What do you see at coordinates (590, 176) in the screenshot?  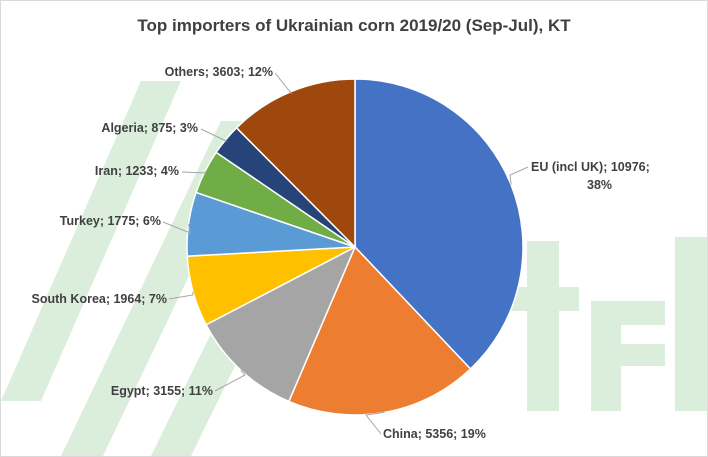 I see `data-label-eu-incl-uk: EU (incl UK); 10976; 38%` at bounding box center [590, 176].